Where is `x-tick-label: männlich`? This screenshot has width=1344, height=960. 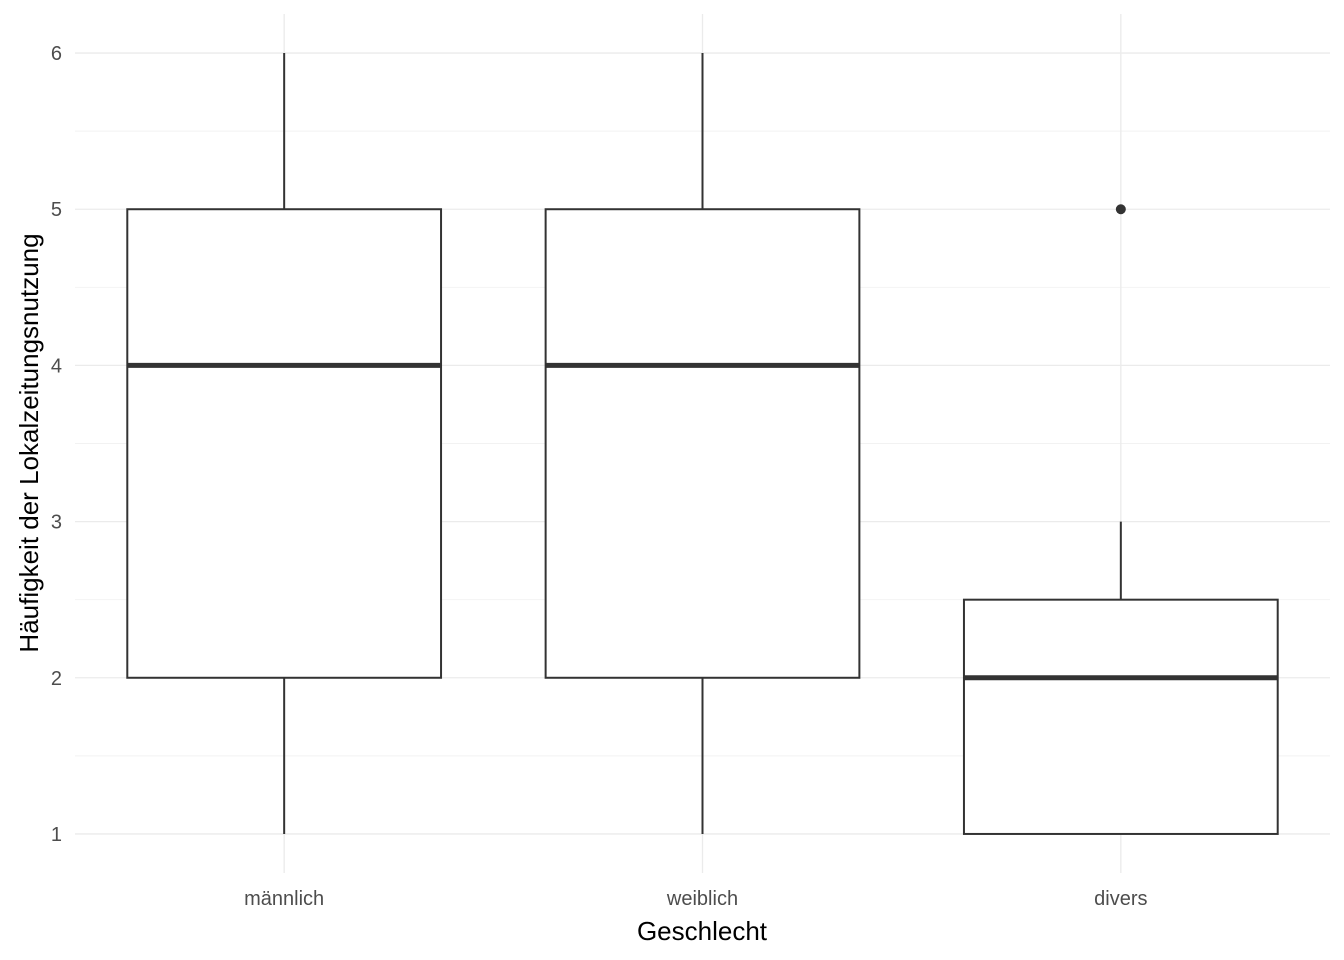
x-tick-label: männlich is located at coordinates (284, 899).